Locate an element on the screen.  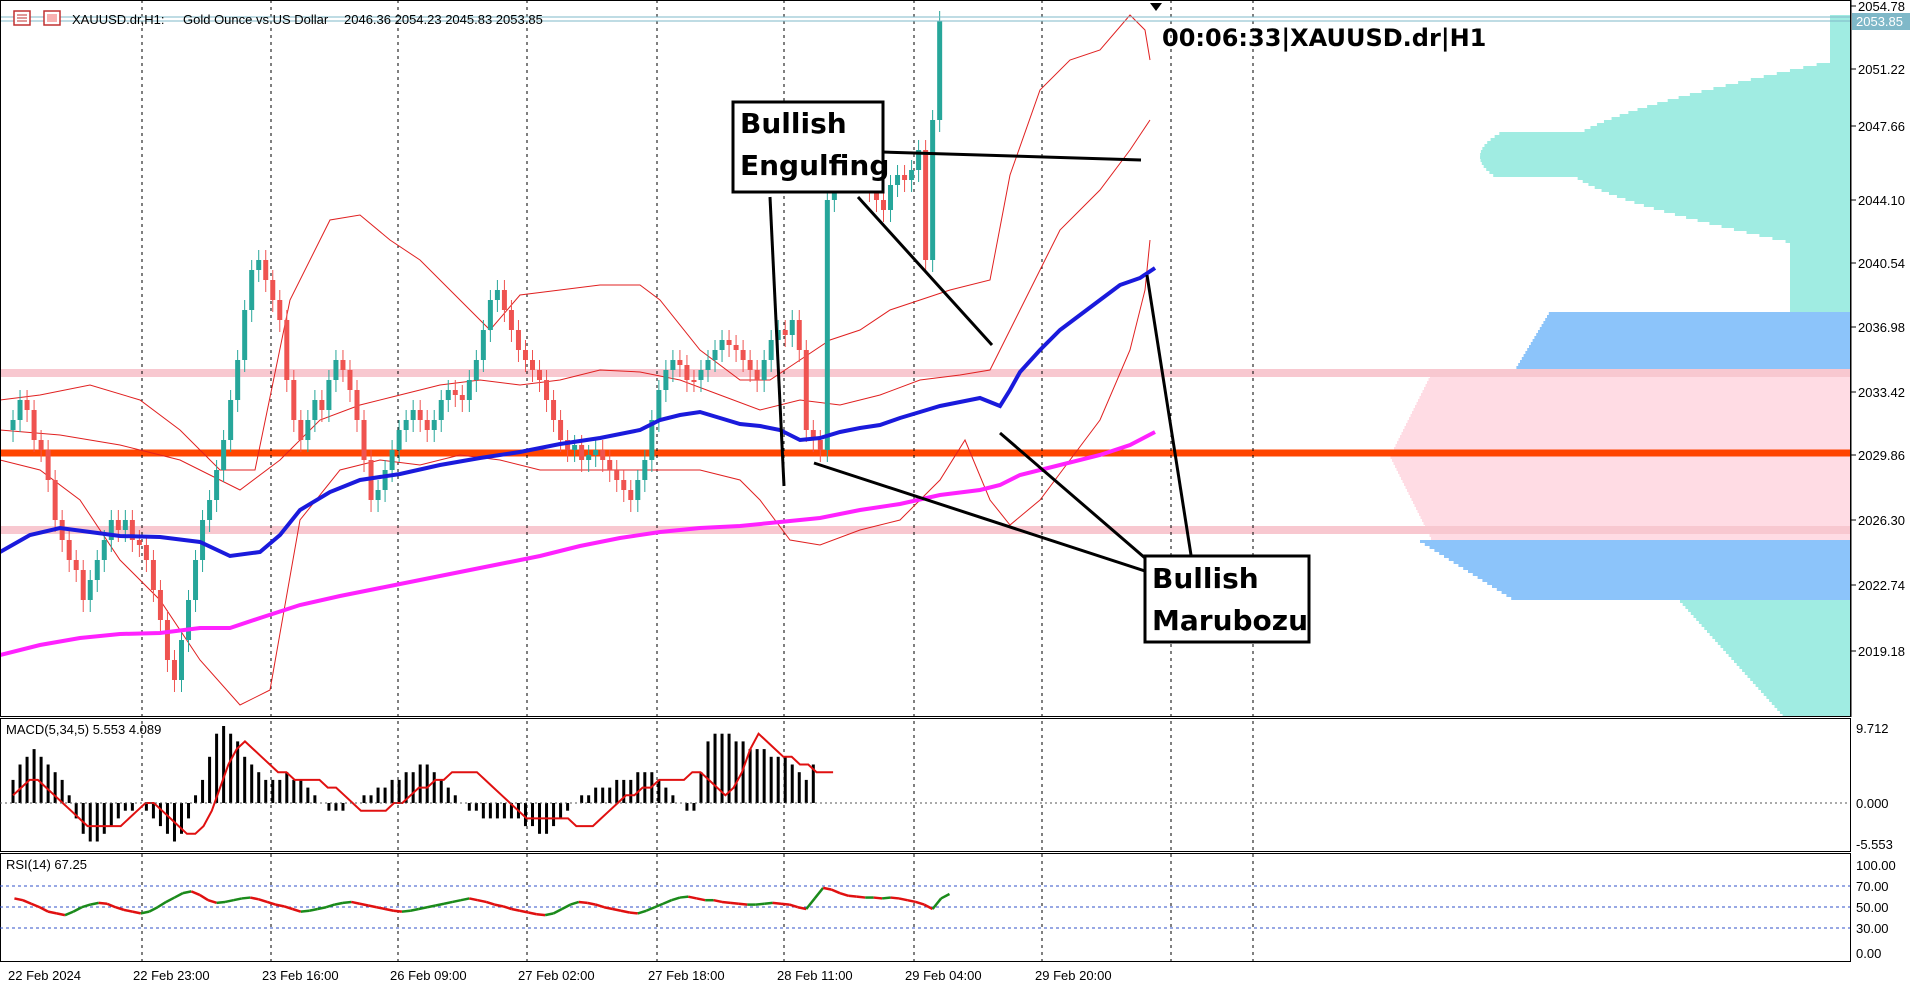
time-tick-label: 26 Feb 09:00 is located at coordinates (428, 974).